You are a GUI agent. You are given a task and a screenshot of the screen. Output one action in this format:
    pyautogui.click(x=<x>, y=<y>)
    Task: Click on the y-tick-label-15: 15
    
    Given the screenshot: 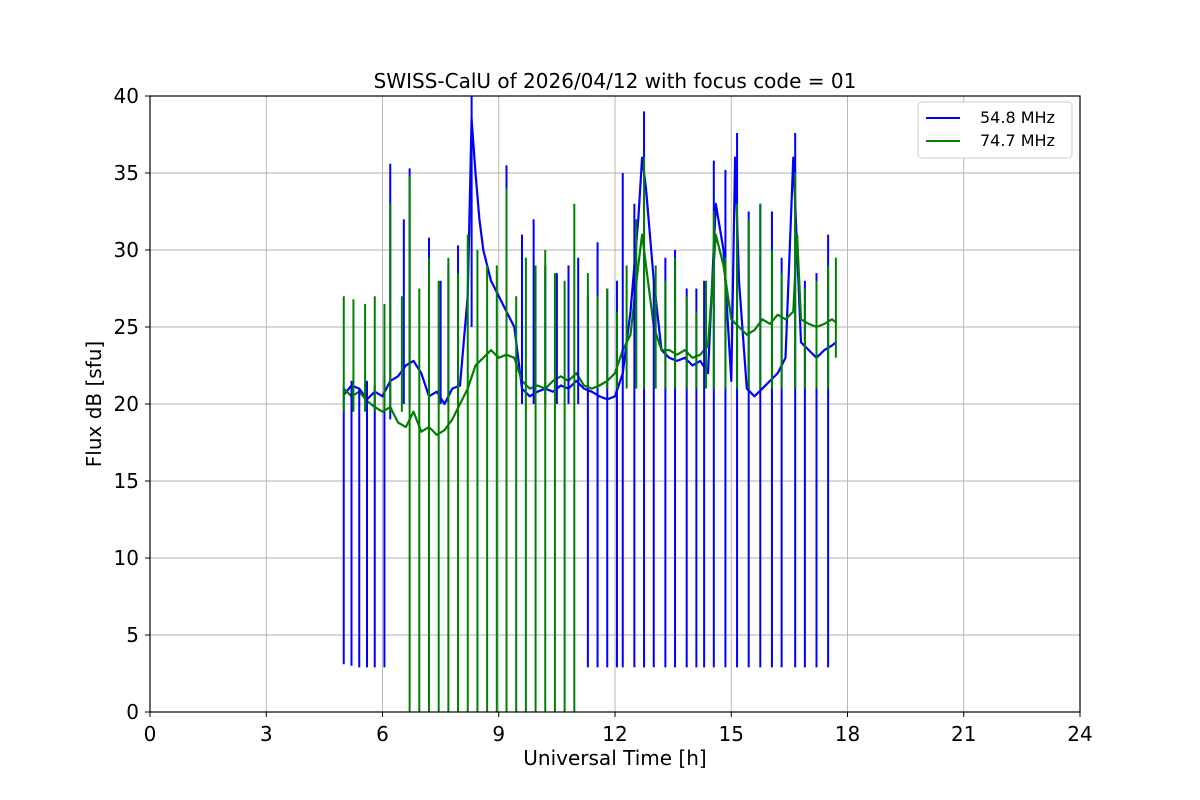 What is the action you would take?
    pyautogui.click(x=126, y=481)
    